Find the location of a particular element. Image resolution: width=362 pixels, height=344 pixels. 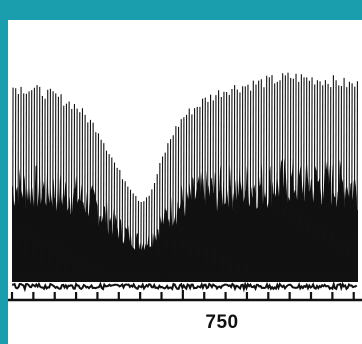

baseline-noise is located at coordinates (184, 286).